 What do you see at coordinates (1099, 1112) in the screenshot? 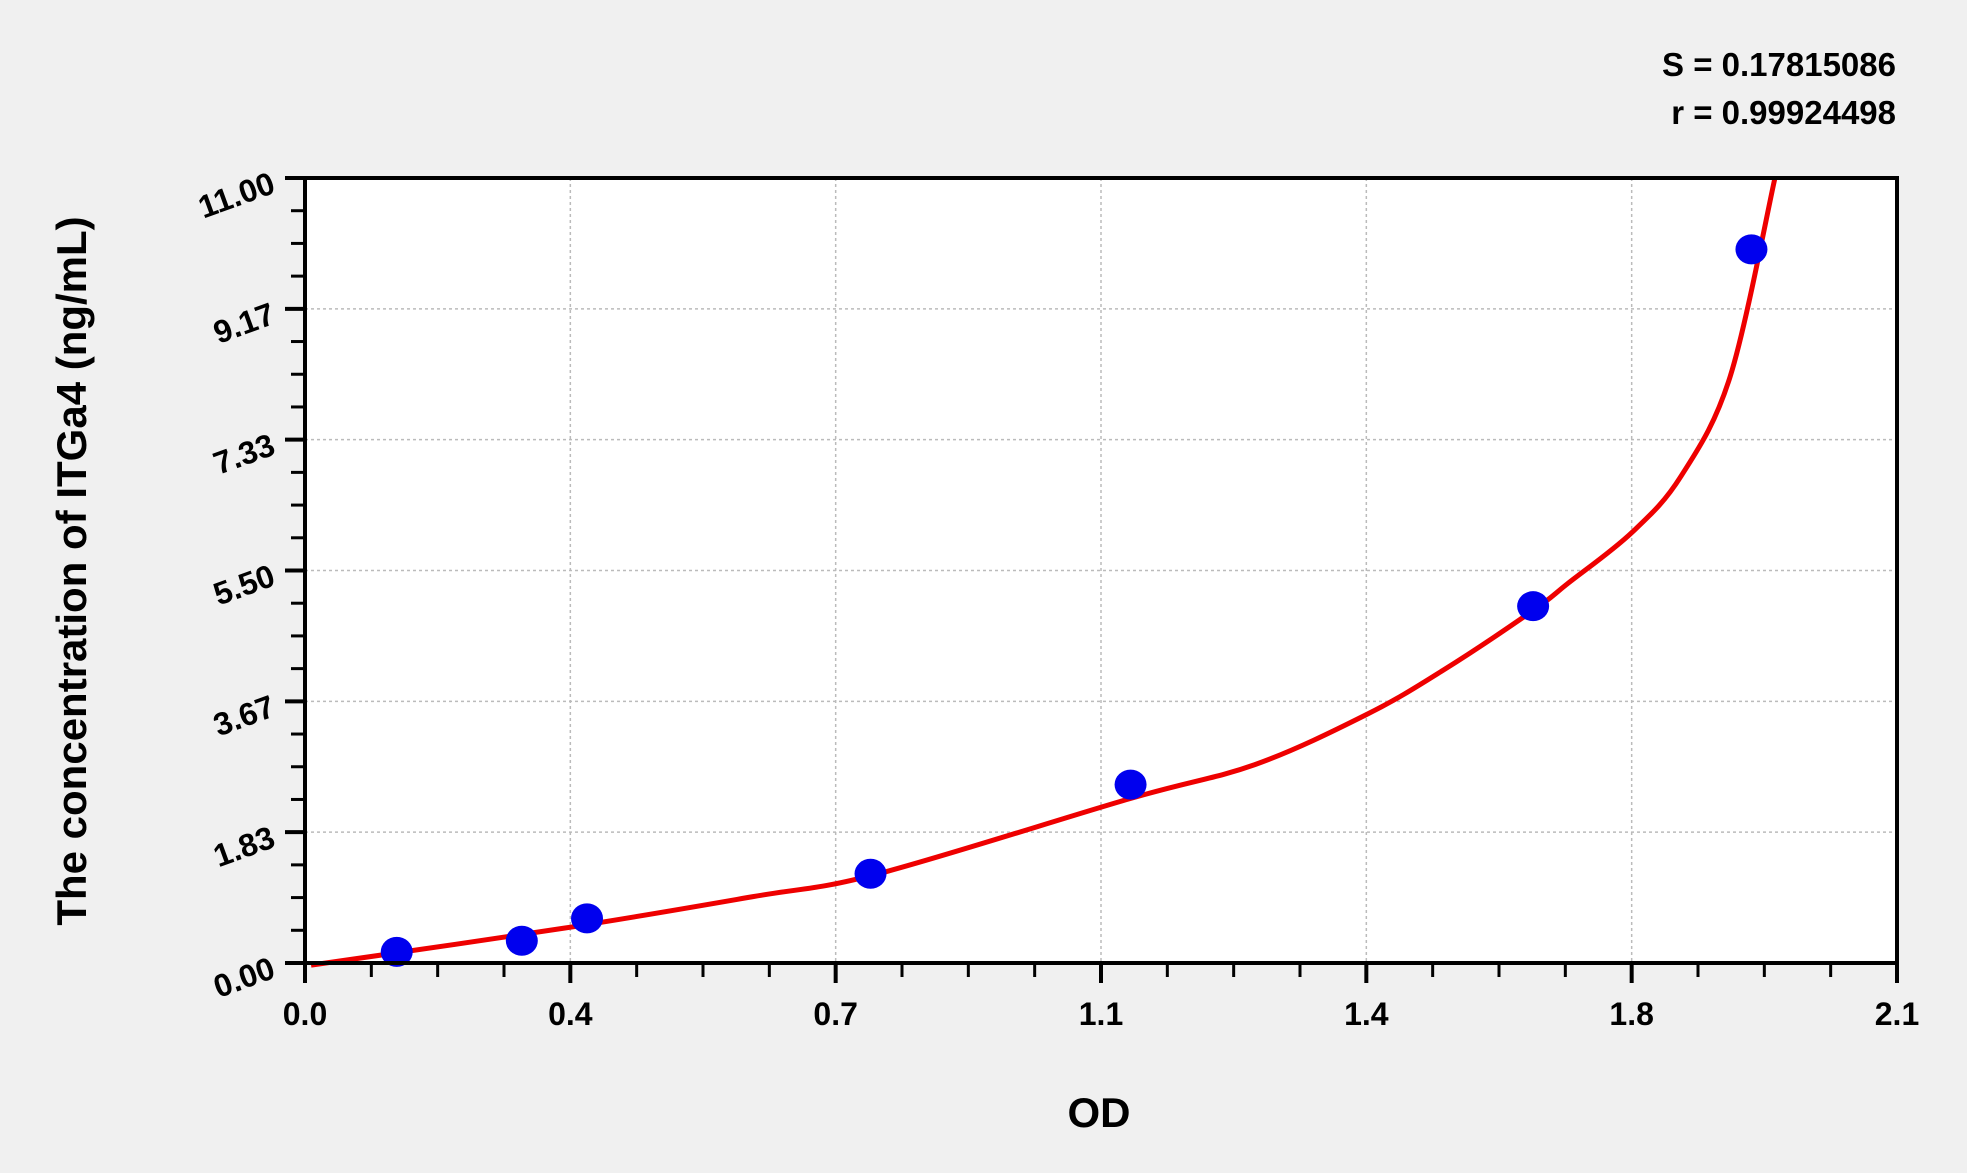
I see `x-axis-label: OD` at bounding box center [1099, 1112].